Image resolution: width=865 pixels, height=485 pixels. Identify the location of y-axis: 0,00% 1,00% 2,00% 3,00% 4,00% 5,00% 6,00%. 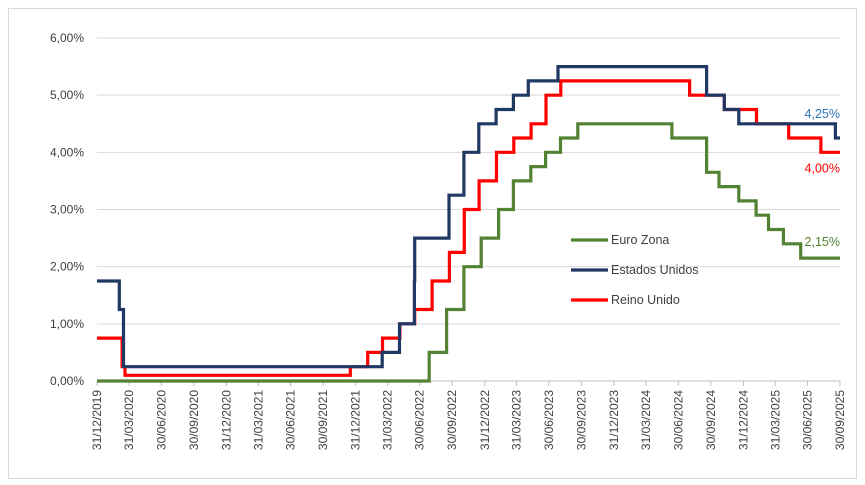
(67, 209).